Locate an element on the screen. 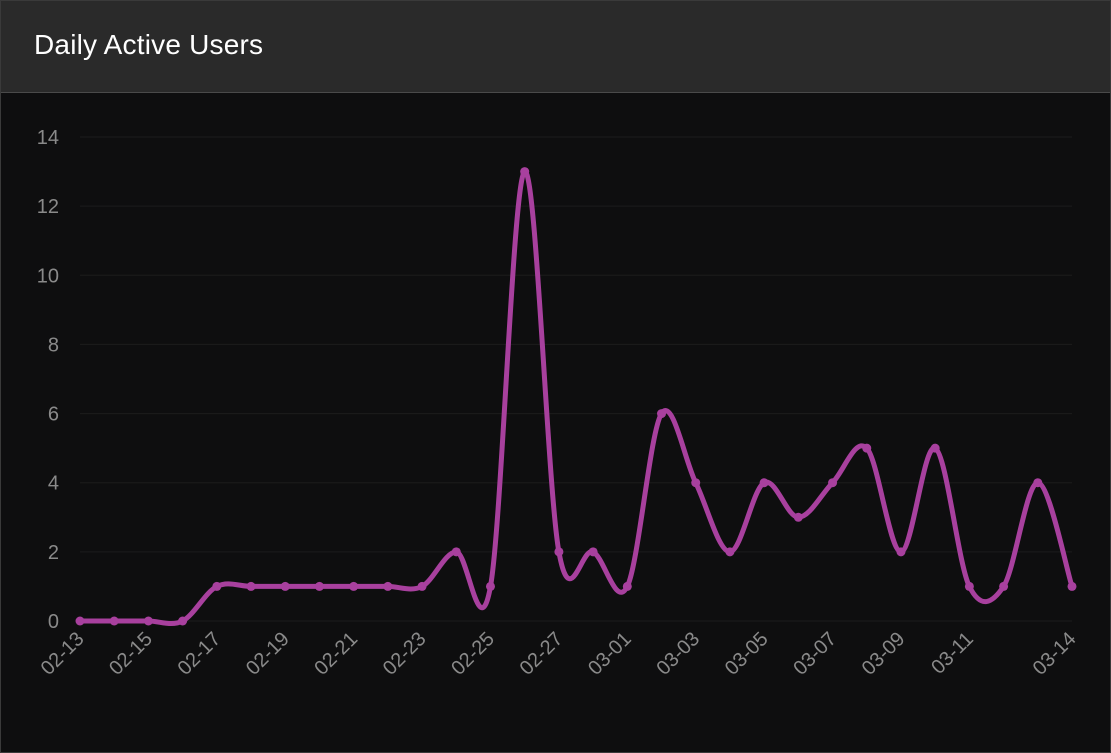 The width and height of the screenshot is (1111, 753). y-tick-label: 14 is located at coordinates (48, 138).